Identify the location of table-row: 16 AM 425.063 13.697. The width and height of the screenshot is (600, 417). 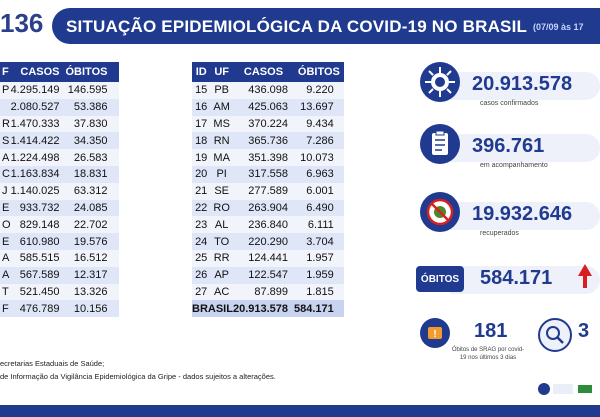
(268, 107).